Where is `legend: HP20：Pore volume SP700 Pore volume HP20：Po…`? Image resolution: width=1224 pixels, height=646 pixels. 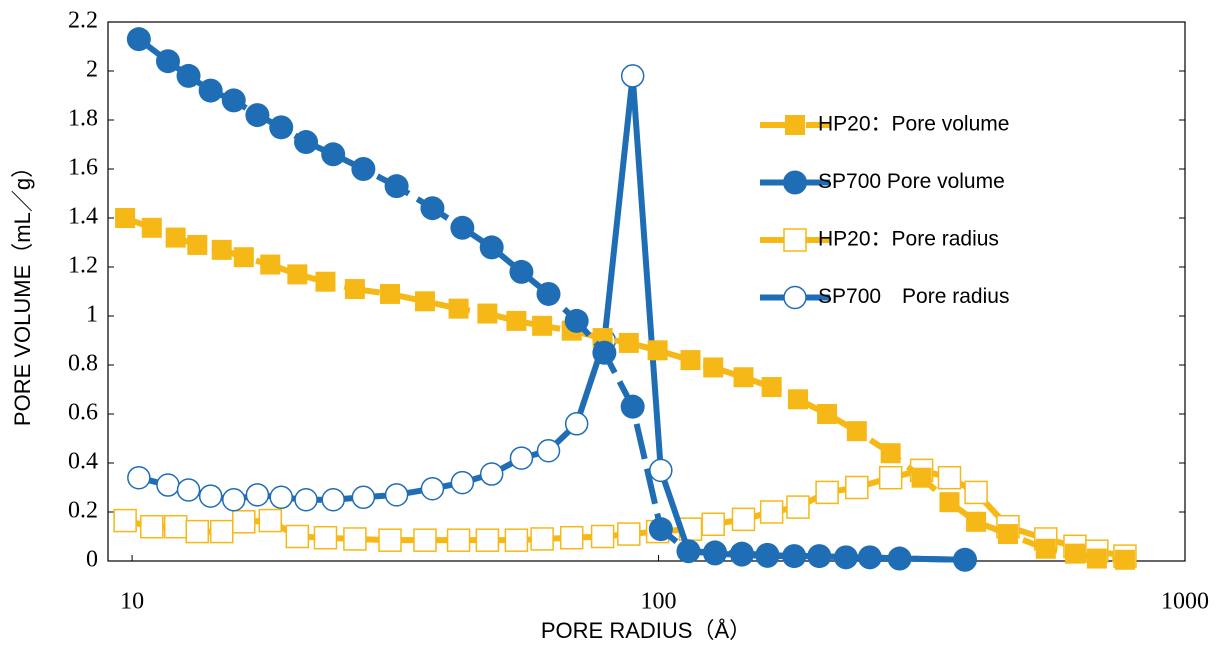
legend: HP20：Pore volume SP700 Pore volume HP20：Po… is located at coordinates (884, 211).